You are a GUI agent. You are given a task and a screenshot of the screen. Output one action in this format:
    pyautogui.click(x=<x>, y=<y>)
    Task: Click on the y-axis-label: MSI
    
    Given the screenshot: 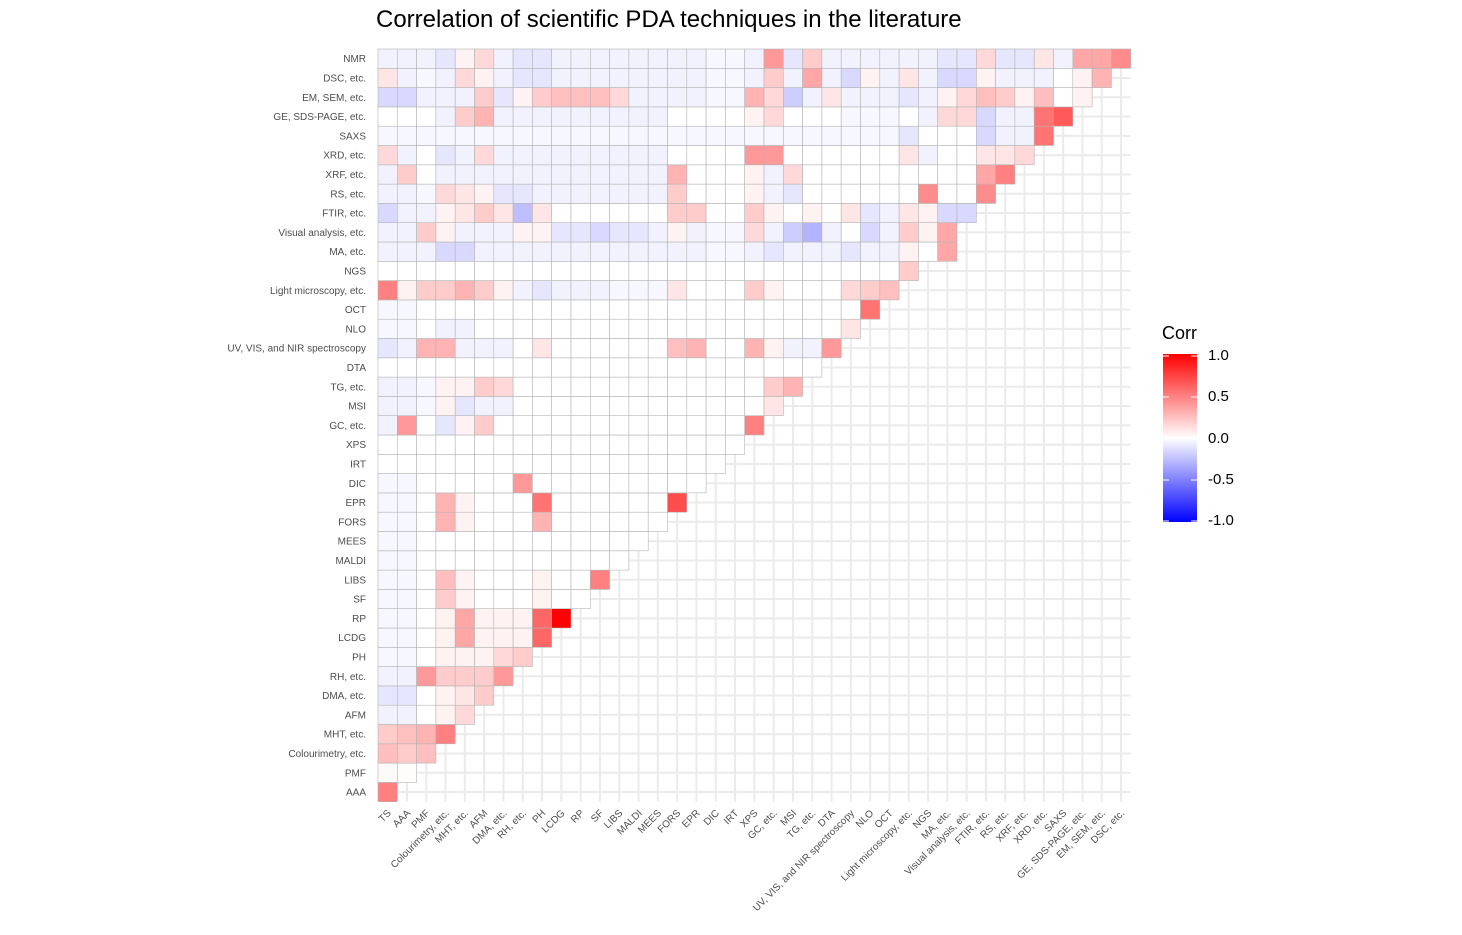 What is the action you would take?
    pyautogui.click(x=357, y=407)
    